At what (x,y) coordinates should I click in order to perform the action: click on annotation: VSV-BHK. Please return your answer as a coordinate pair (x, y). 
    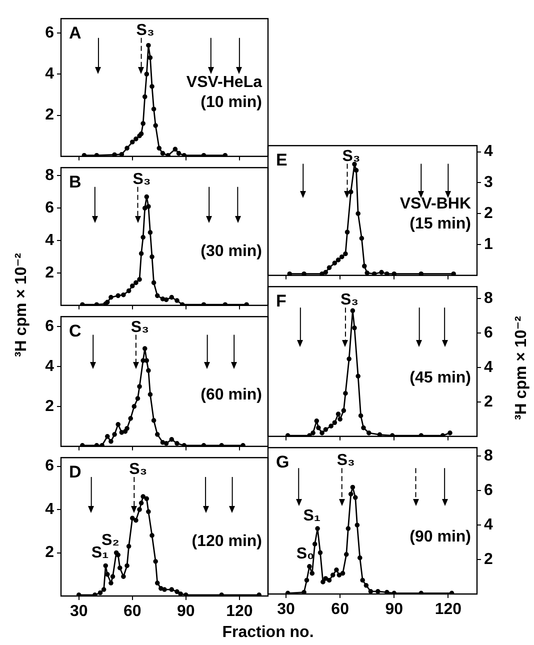
    Looking at the image, I should click on (436, 204).